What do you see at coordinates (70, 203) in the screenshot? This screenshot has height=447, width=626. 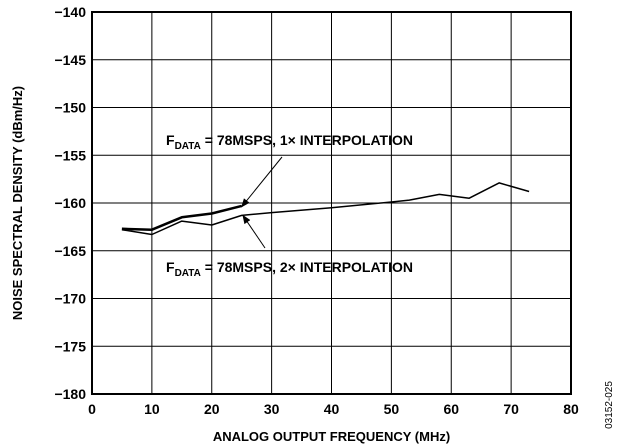 I see `y-tick-label: −160` at bounding box center [70, 203].